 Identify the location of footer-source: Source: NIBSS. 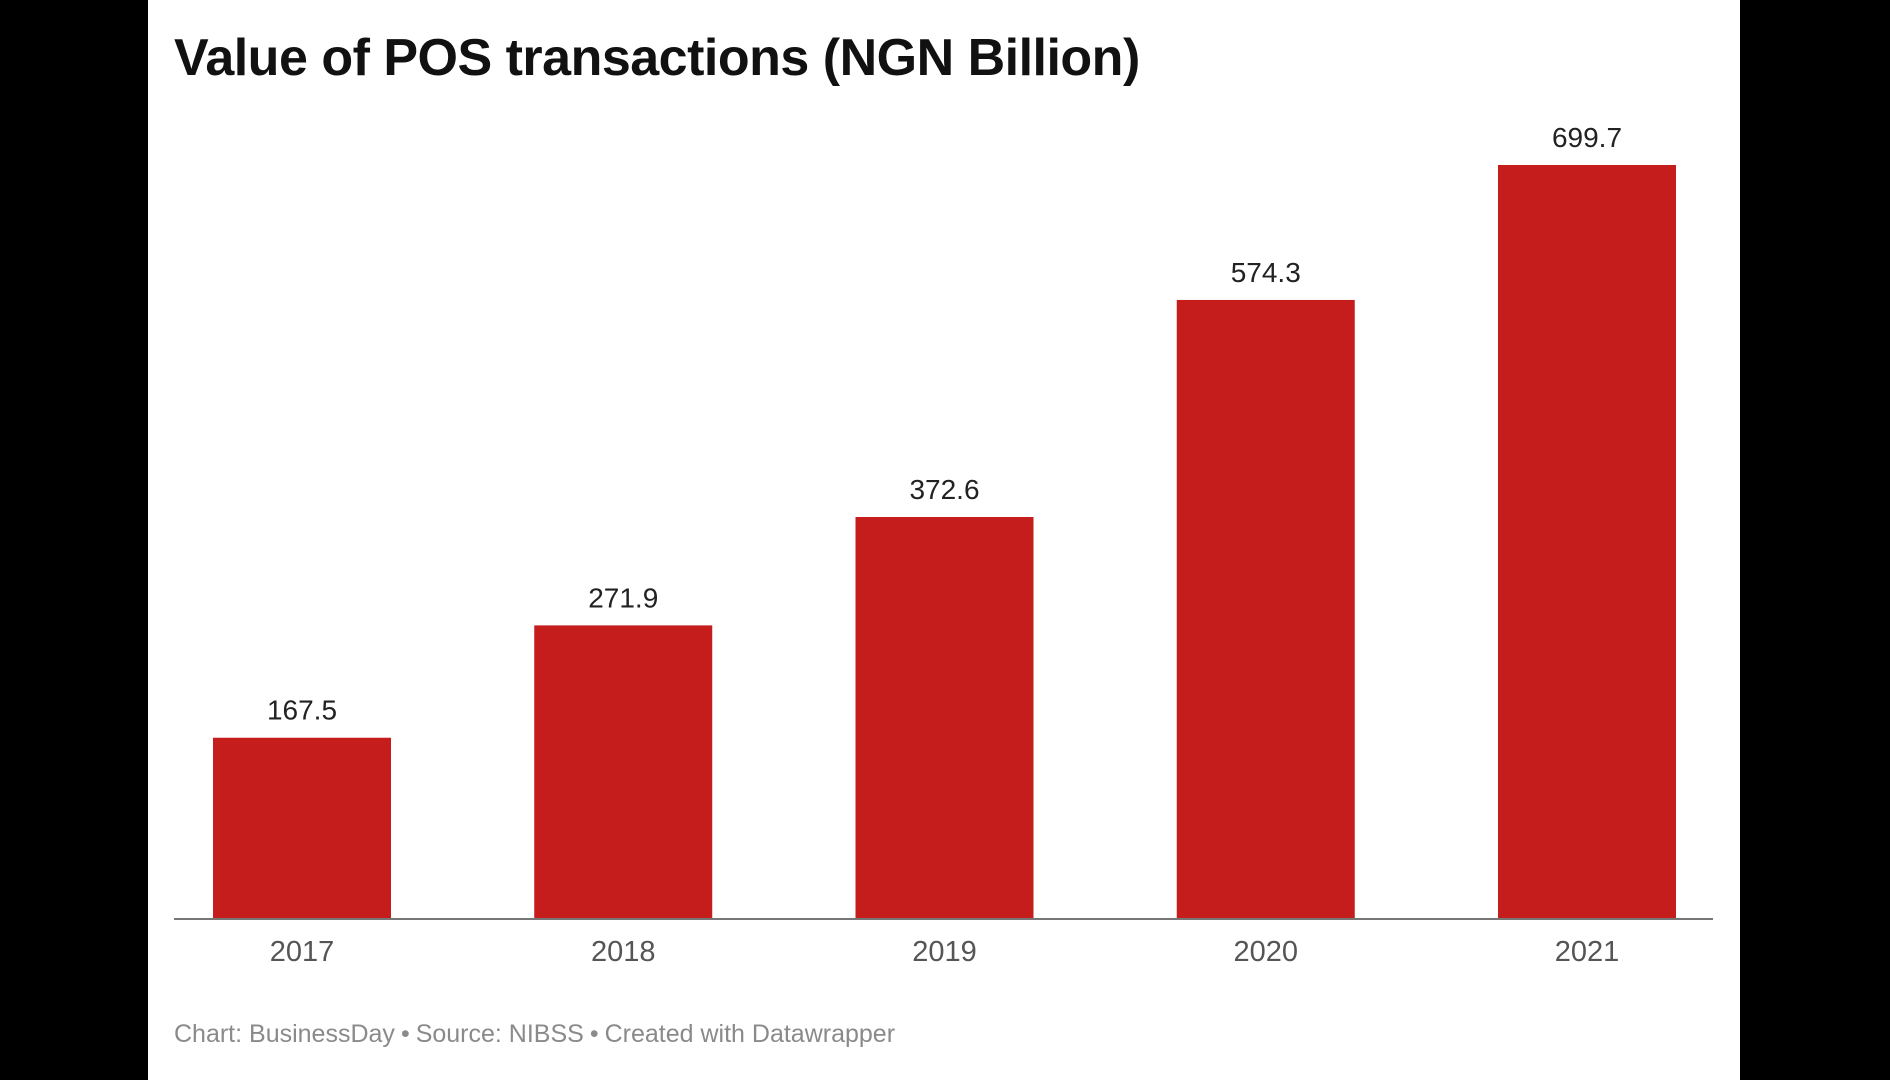
(499, 1034).